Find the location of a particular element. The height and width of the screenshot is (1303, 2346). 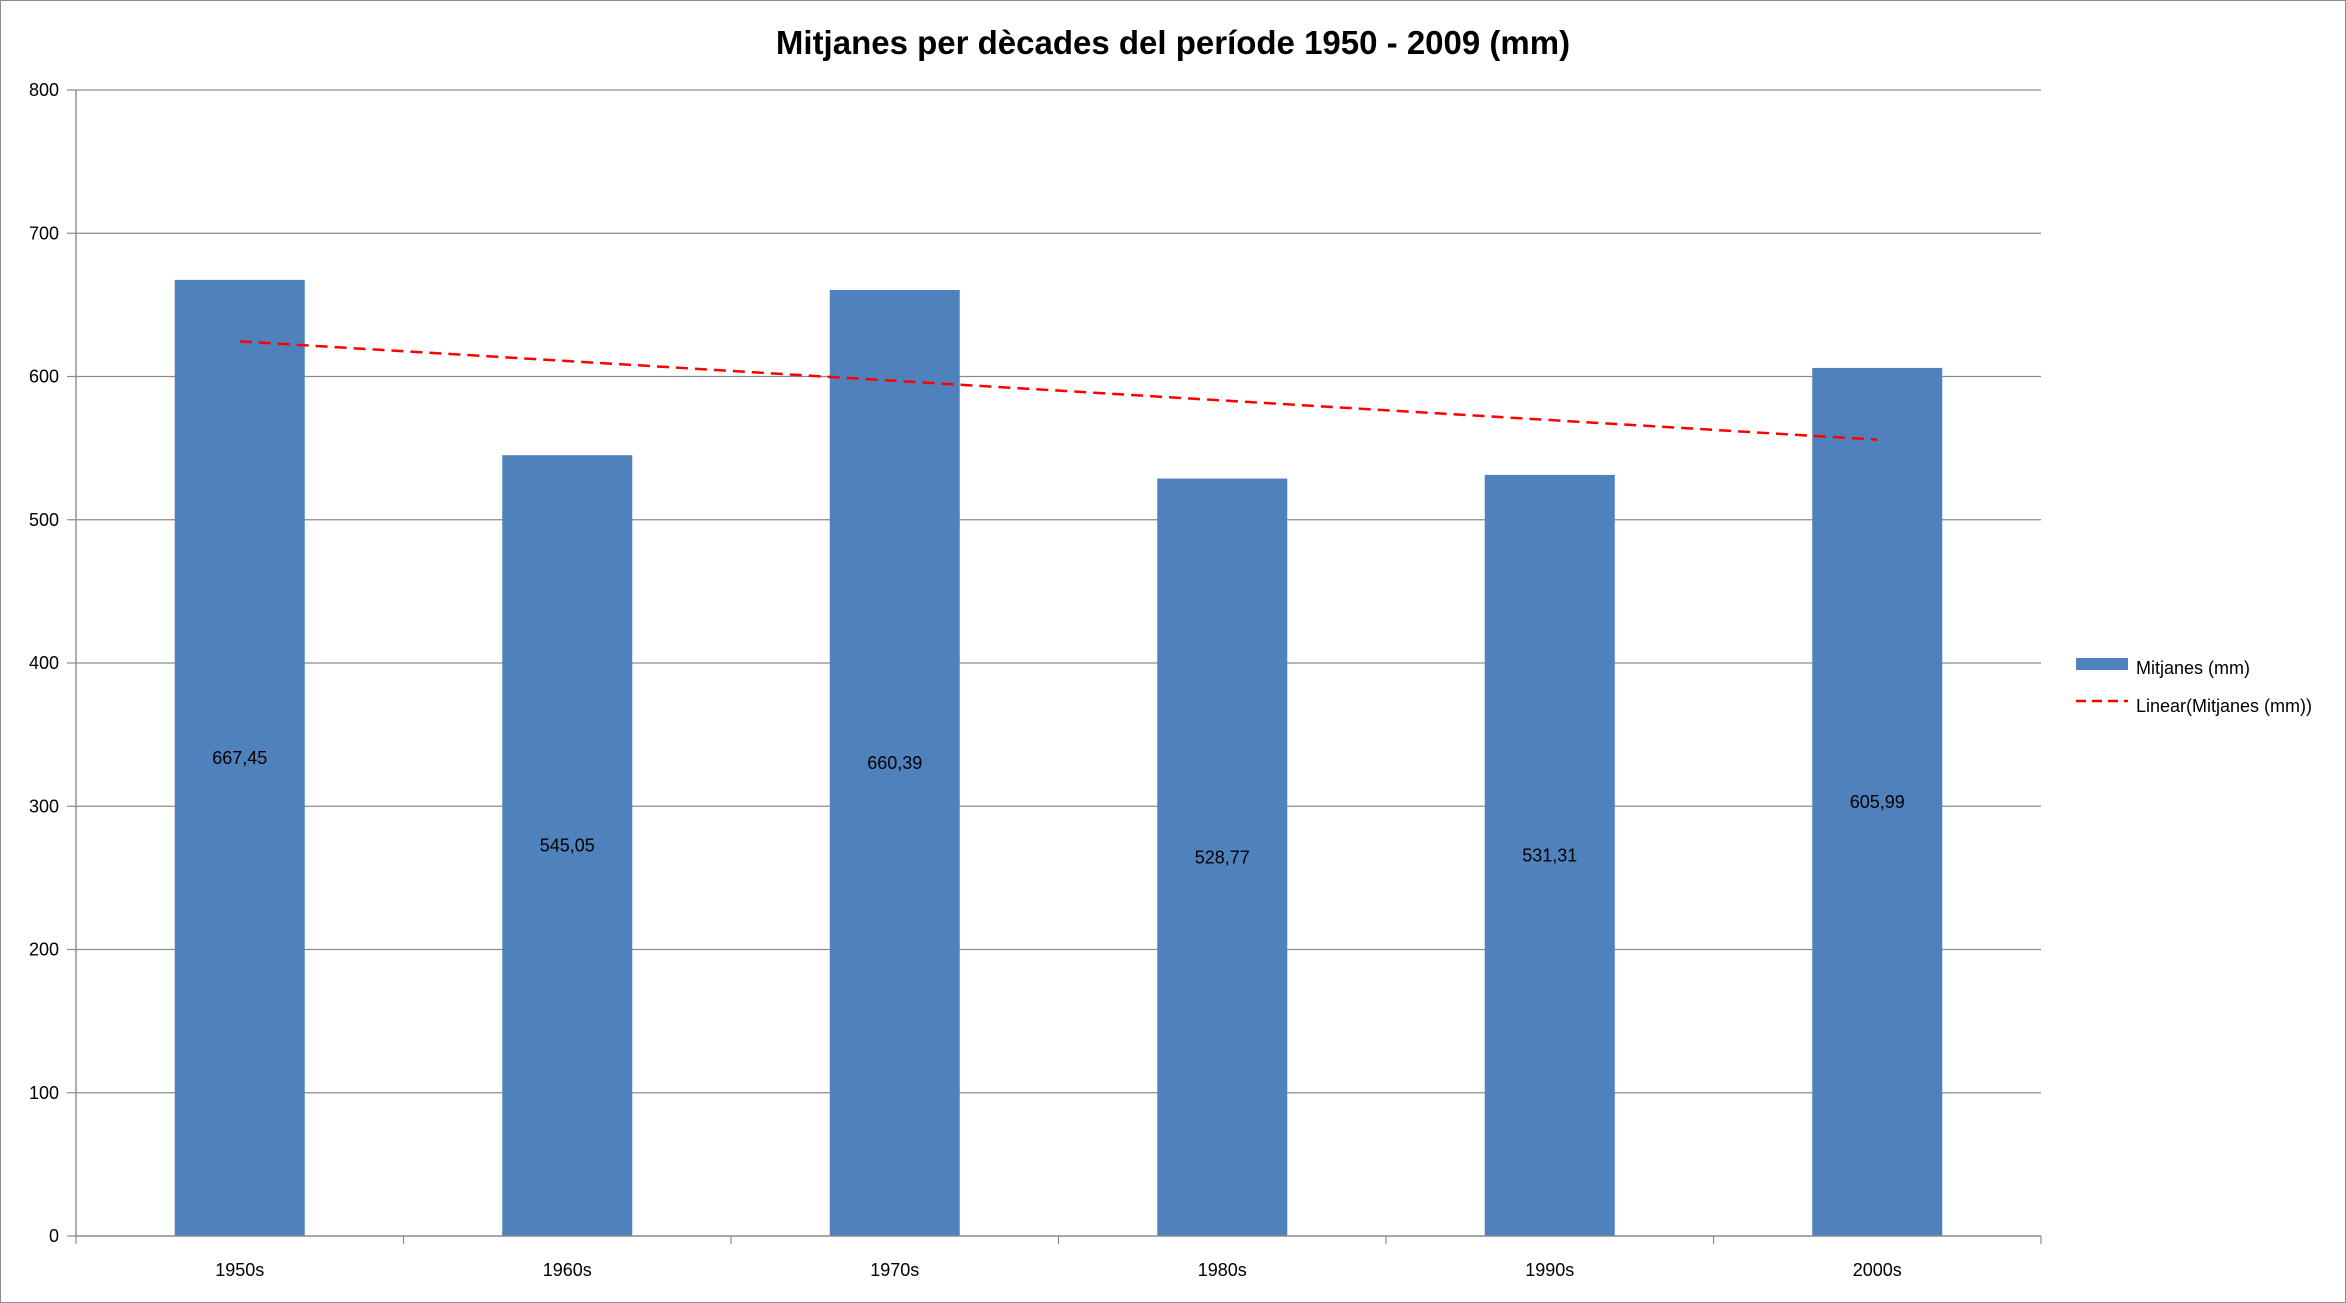

data-label: 528,77 is located at coordinates (1222, 857).